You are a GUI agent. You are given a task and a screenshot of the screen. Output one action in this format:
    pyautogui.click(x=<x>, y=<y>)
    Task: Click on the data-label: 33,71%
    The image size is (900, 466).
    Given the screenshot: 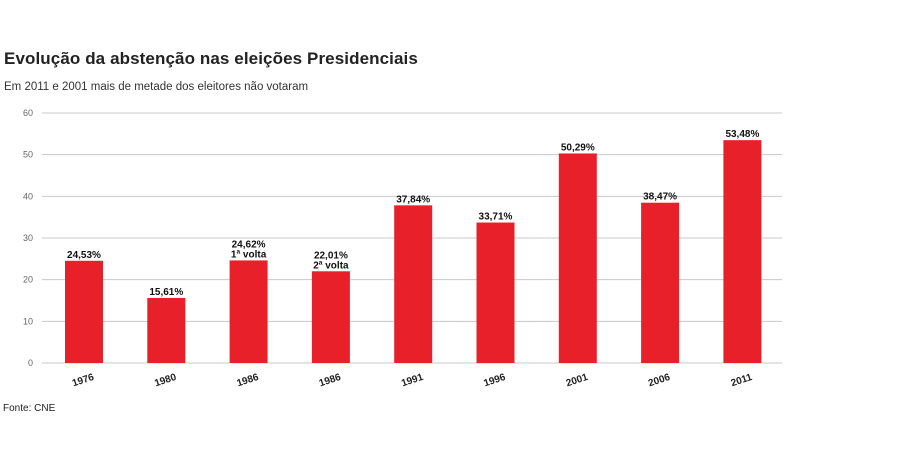 What is the action you would take?
    pyautogui.click(x=496, y=217)
    